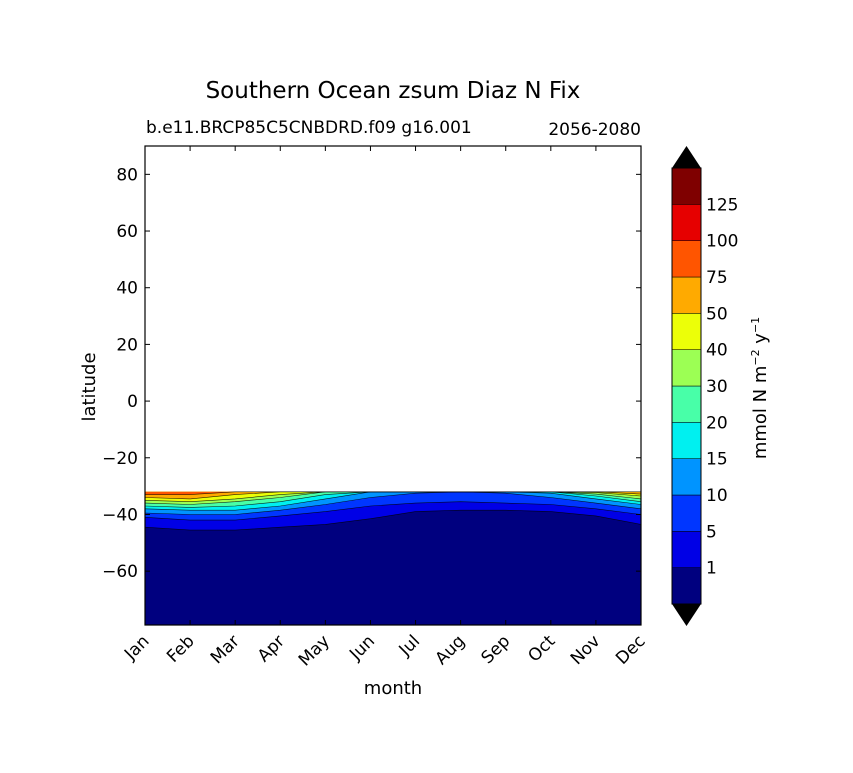  I want to click on colorbar-label: mmol N m−2 y−1, so click(760, 388).